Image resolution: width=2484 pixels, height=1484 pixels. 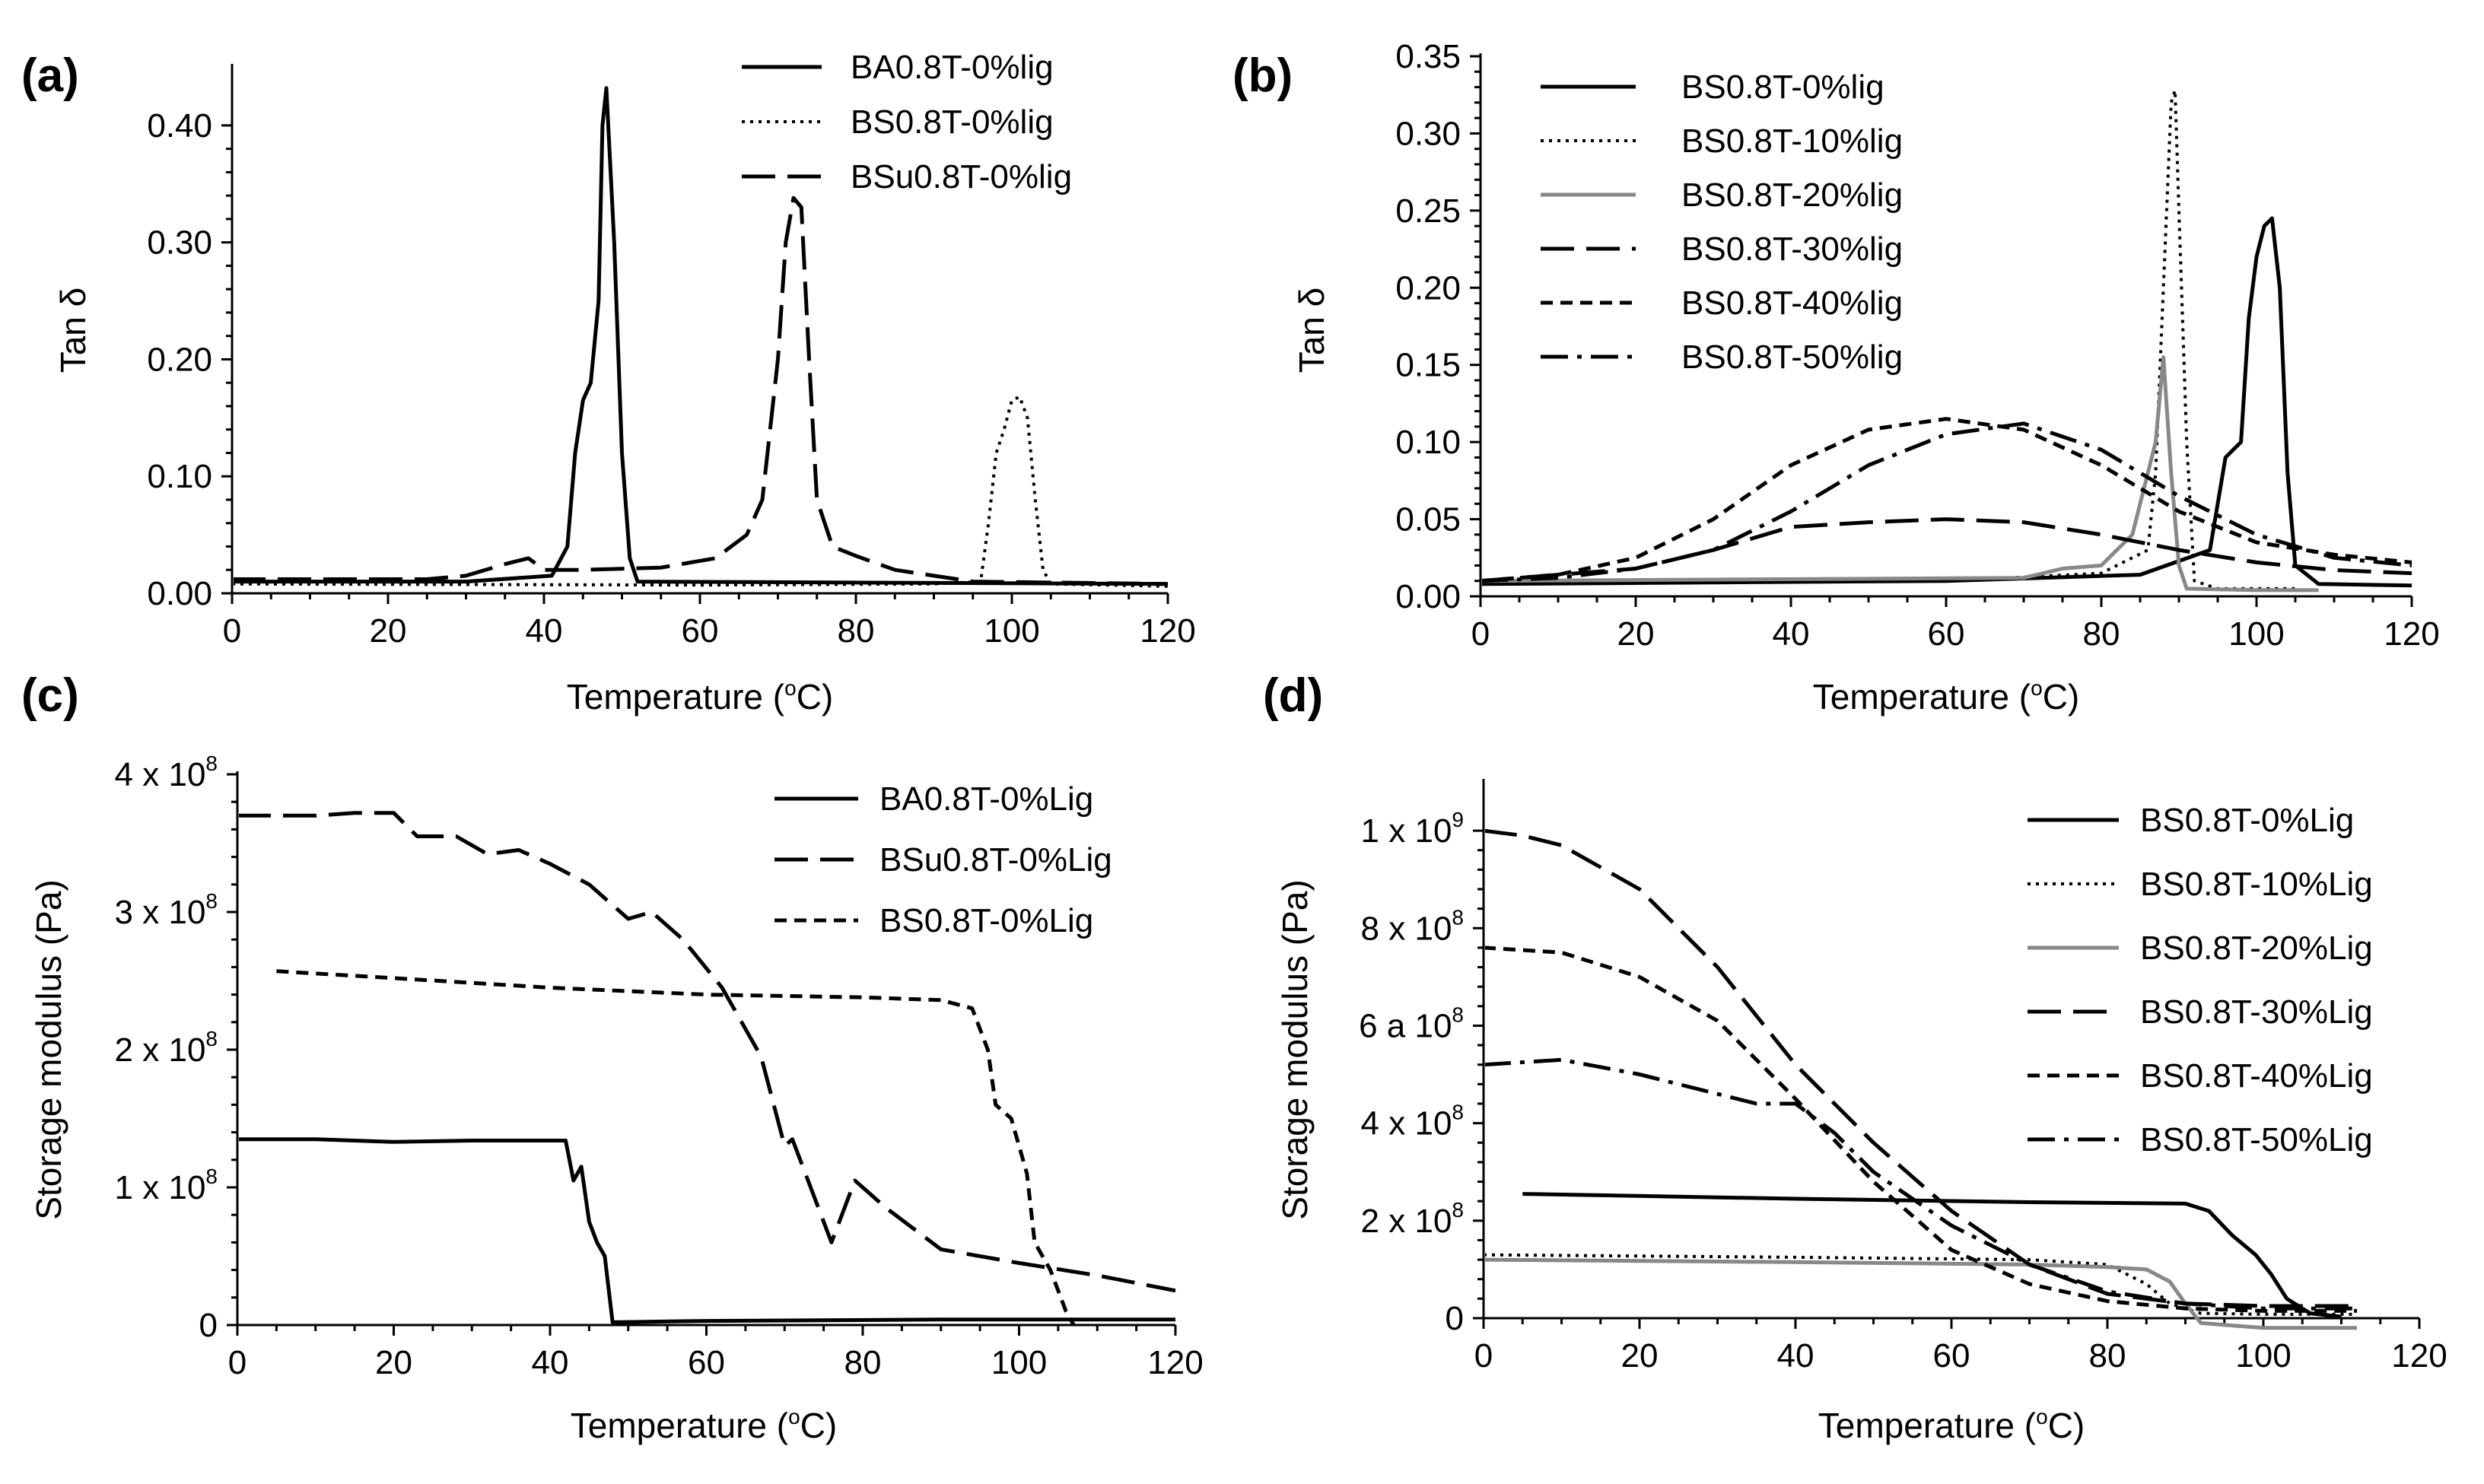 What do you see at coordinates (701, 491) in the screenshot?
I see `series-line-a-BS0.8T-0%lig` at bounding box center [701, 491].